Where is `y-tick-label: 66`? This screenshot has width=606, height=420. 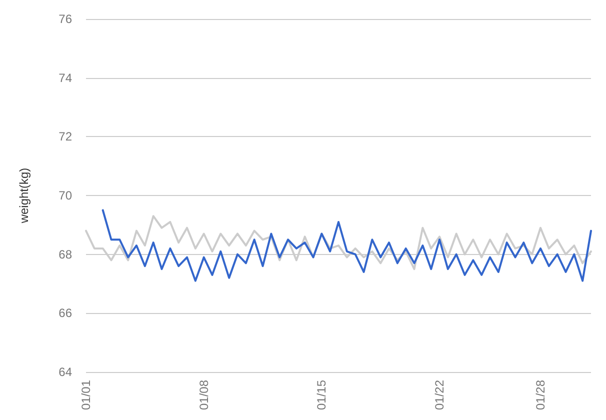 y-tick-label: 66 is located at coordinates (65, 313).